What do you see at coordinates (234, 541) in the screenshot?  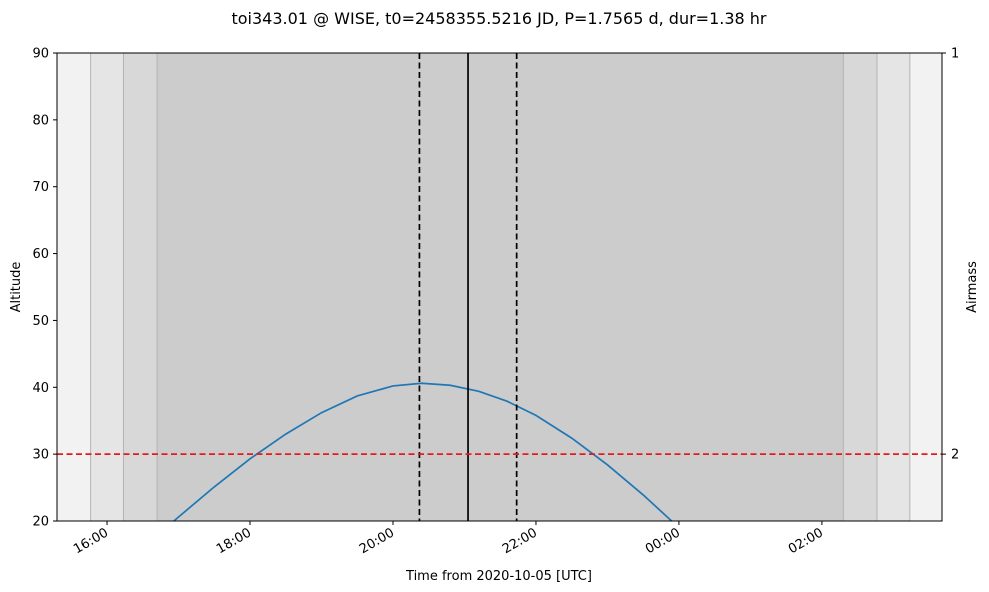 I see `x-tick-label-18: 18:00` at bounding box center [234, 541].